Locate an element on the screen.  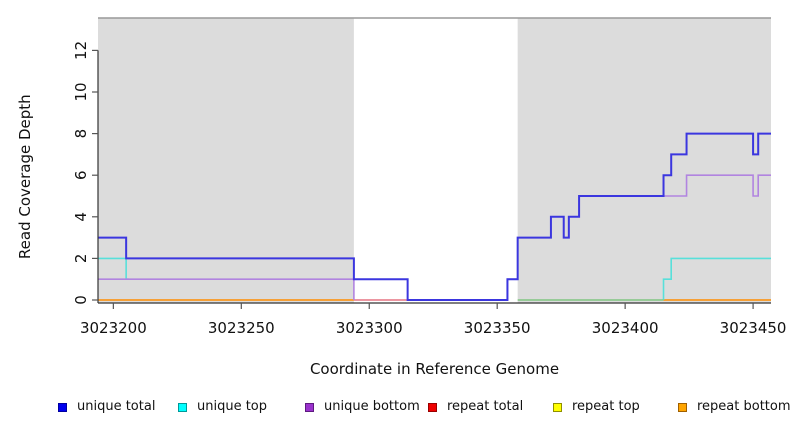
legend-item-repeat-total: repeat total is located at coordinates (475, 407).